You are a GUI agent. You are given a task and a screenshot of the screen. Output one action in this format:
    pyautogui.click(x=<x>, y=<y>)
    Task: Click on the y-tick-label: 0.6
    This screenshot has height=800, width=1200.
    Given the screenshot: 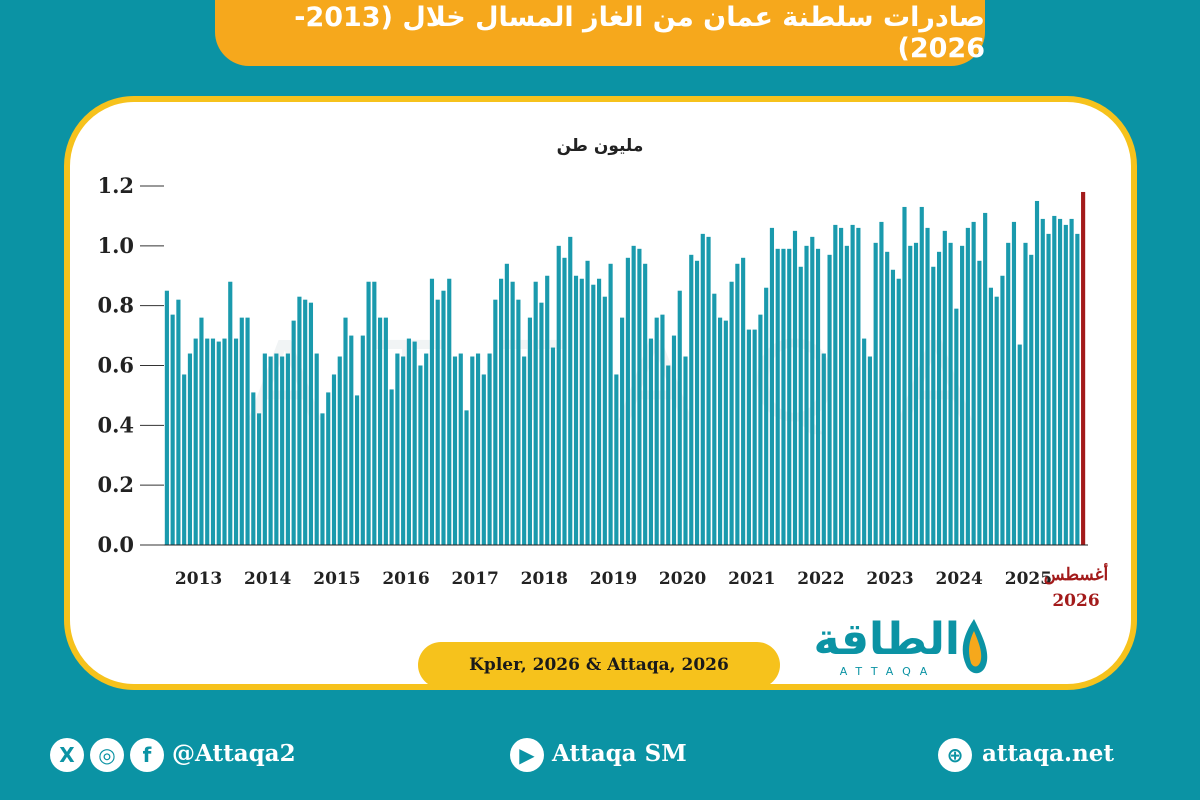 What is the action you would take?
    pyautogui.click(x=115, y=365)
    